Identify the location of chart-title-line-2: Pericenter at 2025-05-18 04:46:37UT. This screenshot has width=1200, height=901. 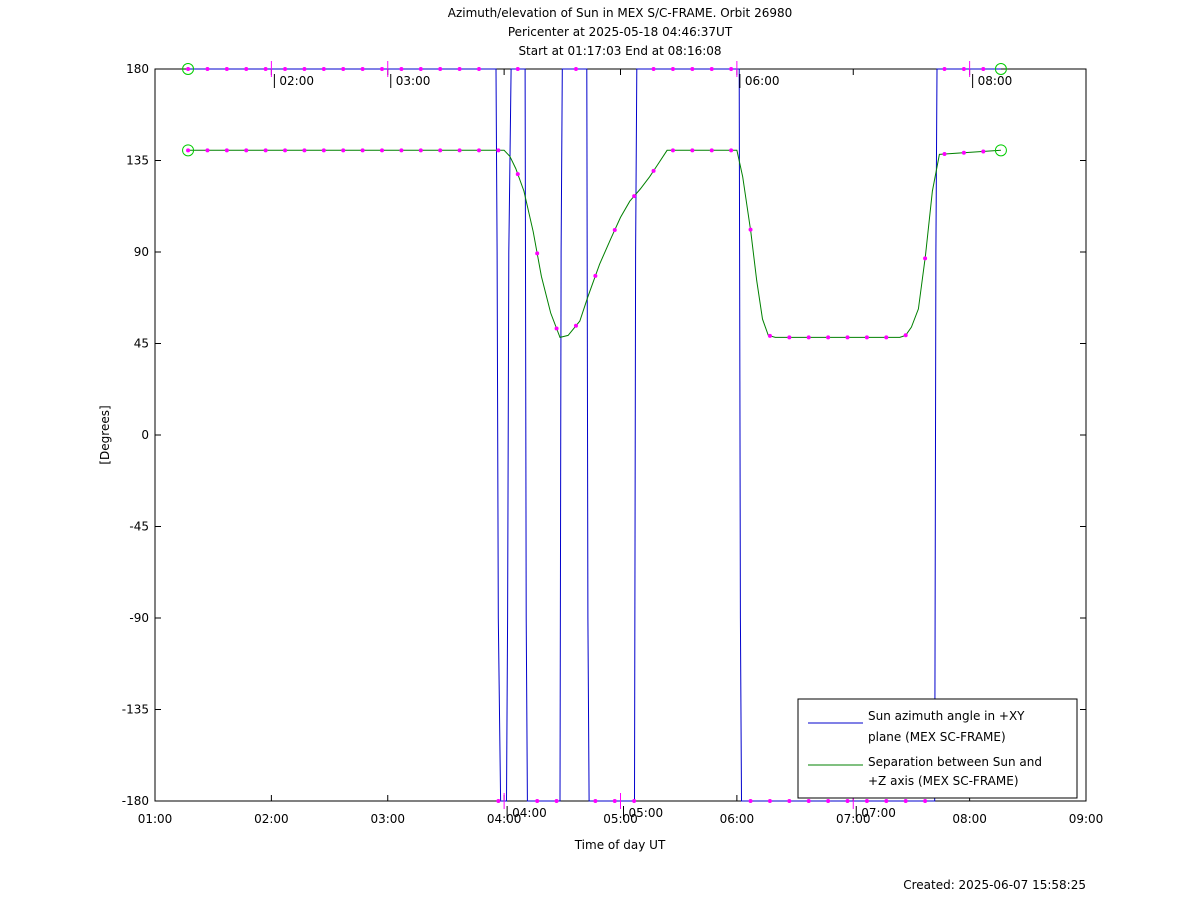
(620, 32).